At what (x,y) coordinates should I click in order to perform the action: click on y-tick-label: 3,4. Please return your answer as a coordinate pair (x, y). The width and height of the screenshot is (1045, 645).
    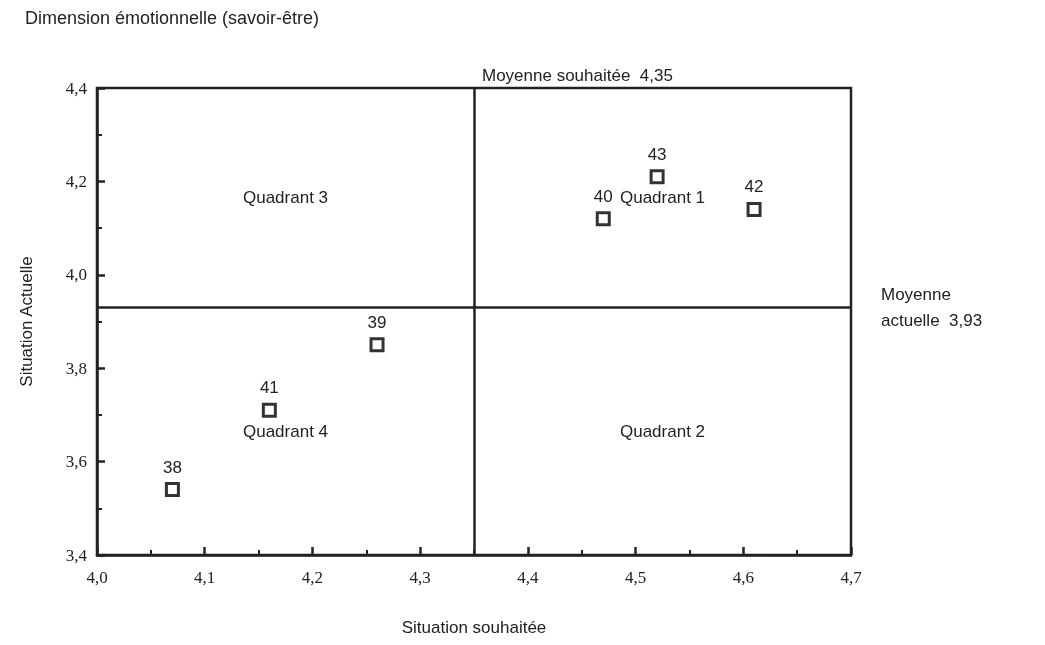
    Looking at the image, I should click on (76, 555).